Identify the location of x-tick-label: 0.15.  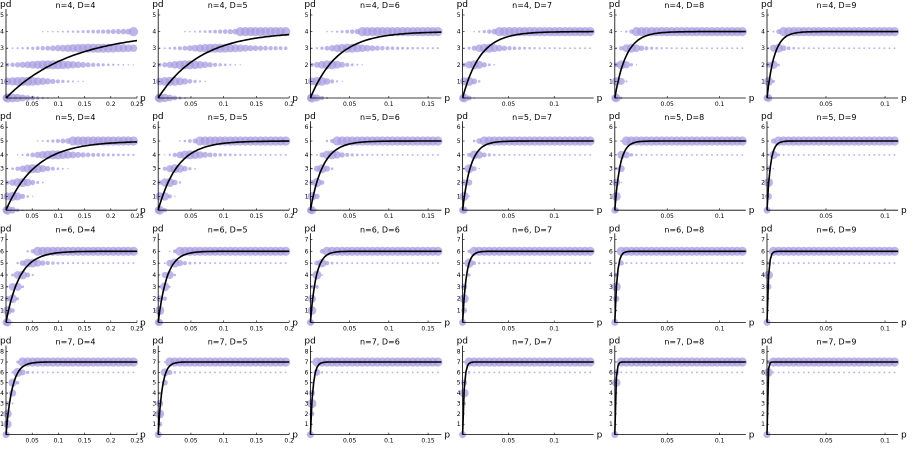
(257, 104).